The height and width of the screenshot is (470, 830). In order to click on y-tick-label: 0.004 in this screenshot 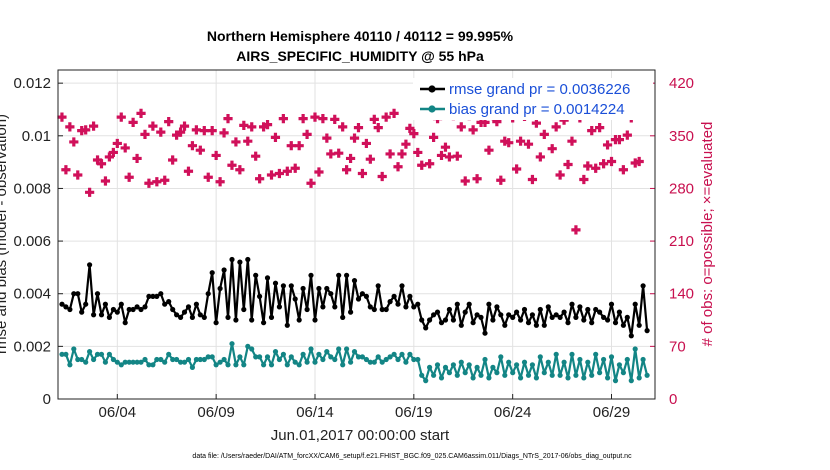, I will do `click(32, 294)`.